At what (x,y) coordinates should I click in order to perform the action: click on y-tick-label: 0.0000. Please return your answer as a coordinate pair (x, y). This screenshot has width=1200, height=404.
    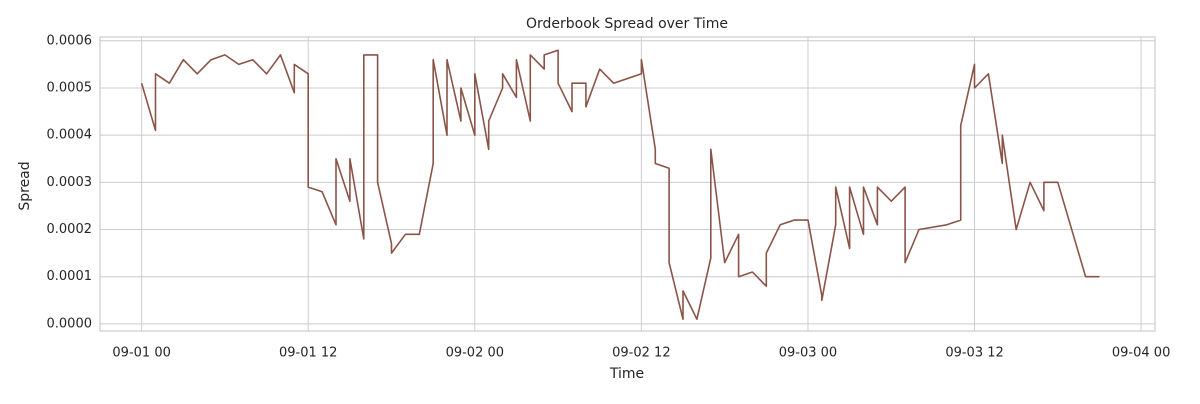
    Looking at the image, I should click on (70, 323).